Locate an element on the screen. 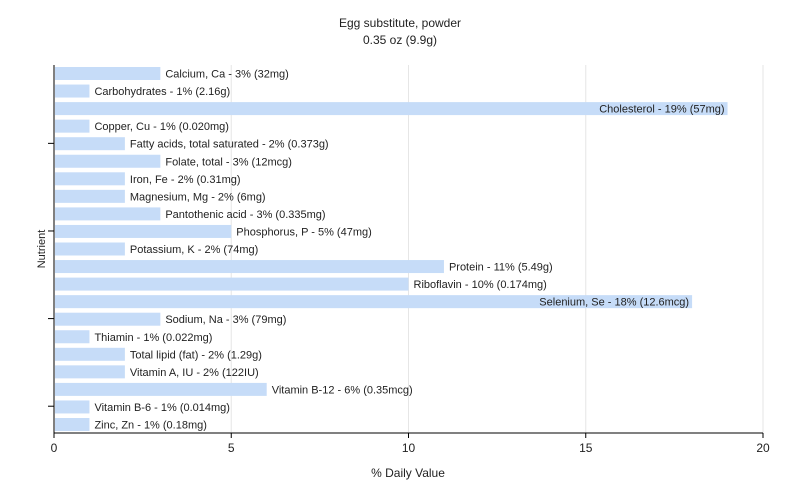 The width and height of the screenshot is (800, 500). bar-label: Phosphorus, P - 5% (47mg) is located at coordinates (304, 232).